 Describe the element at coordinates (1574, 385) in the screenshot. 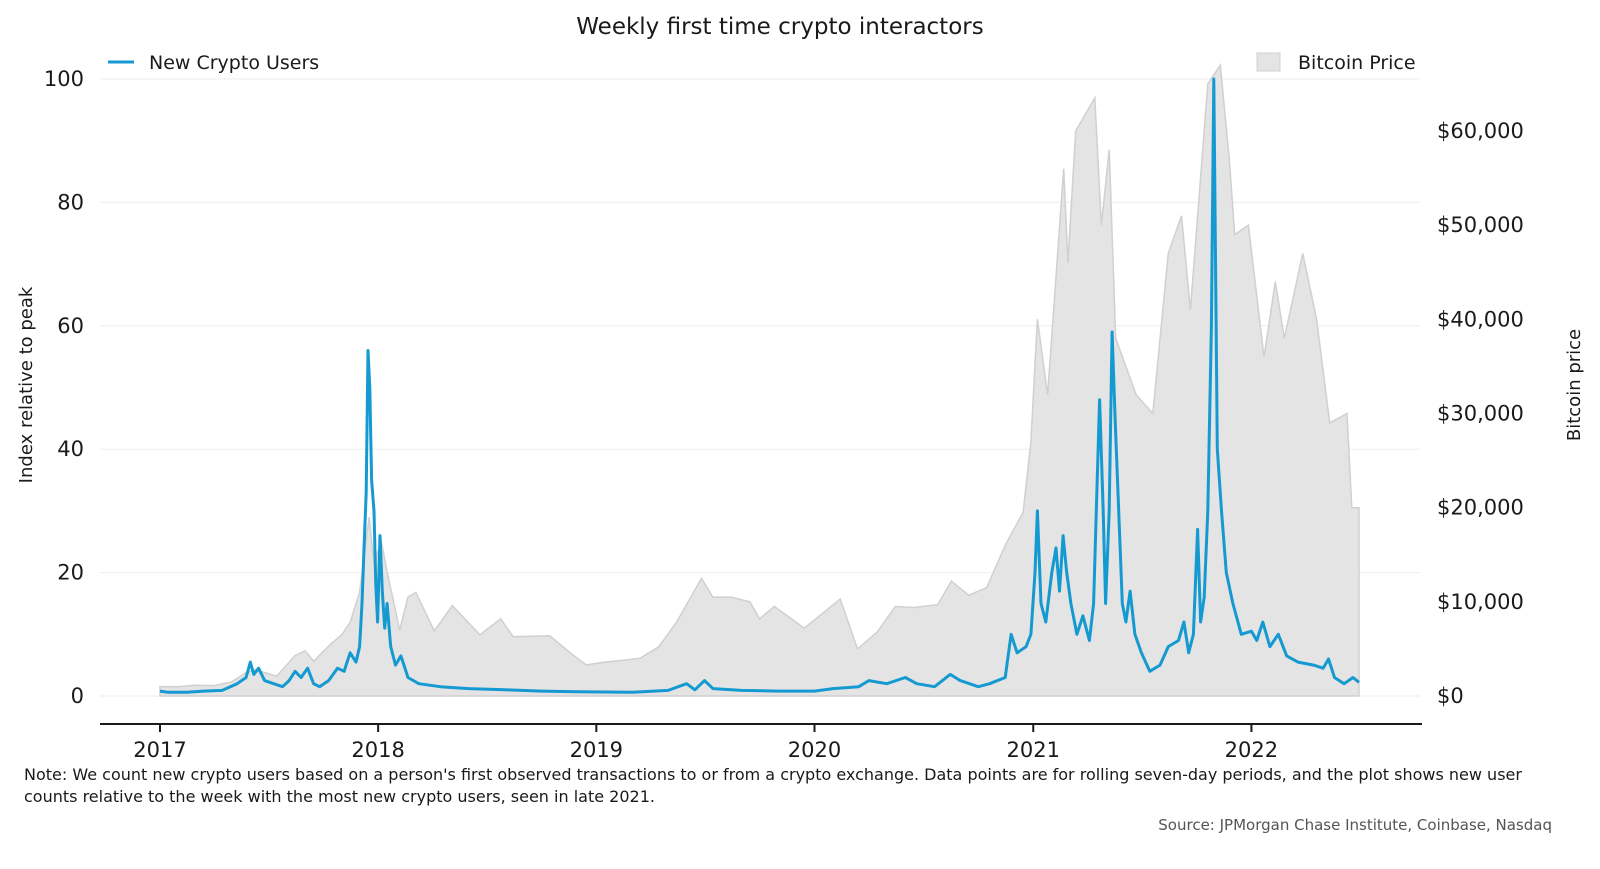

I see `right-axis-label: Bitcoin price` at that location.